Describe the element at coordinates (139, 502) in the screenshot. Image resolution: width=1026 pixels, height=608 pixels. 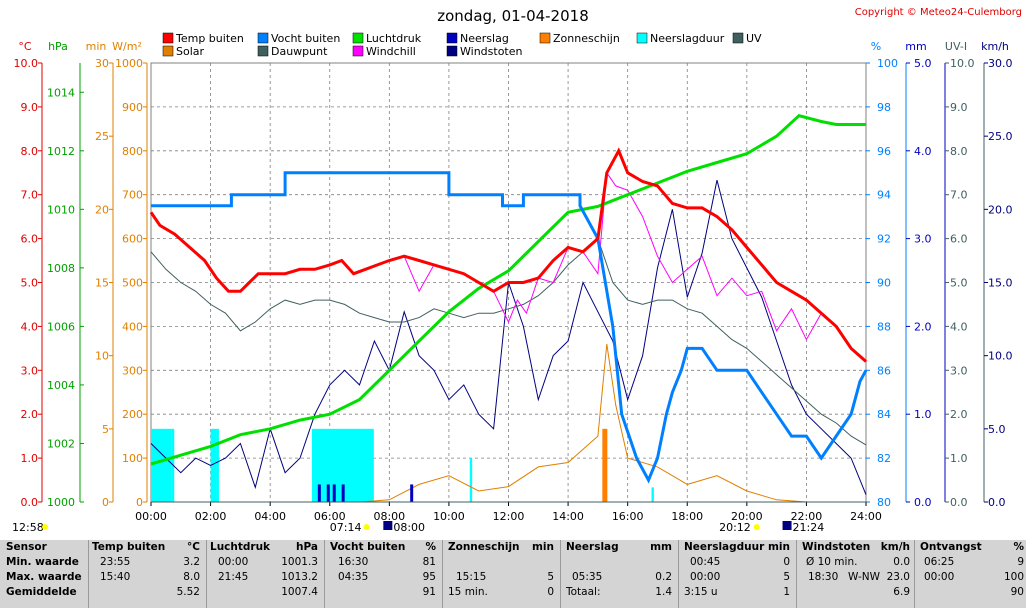
I see `solar-tick-label: 0` at that location.